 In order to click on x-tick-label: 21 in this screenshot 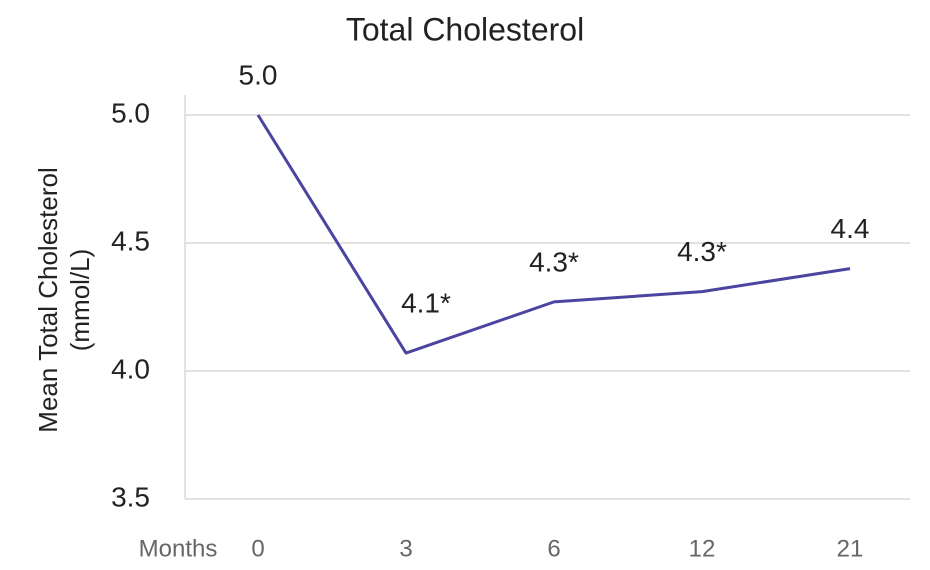, I will do `click(850, 548)`.